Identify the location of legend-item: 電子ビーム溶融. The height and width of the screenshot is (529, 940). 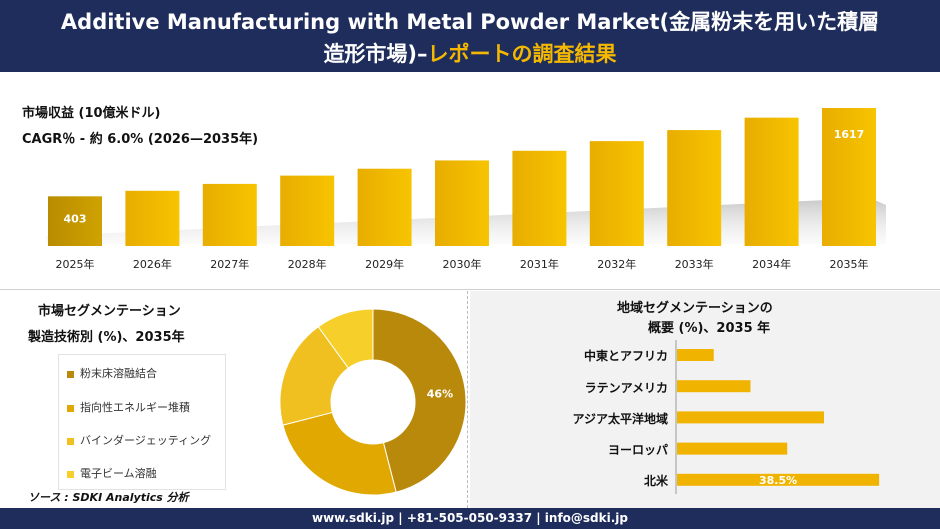
(112, 473).